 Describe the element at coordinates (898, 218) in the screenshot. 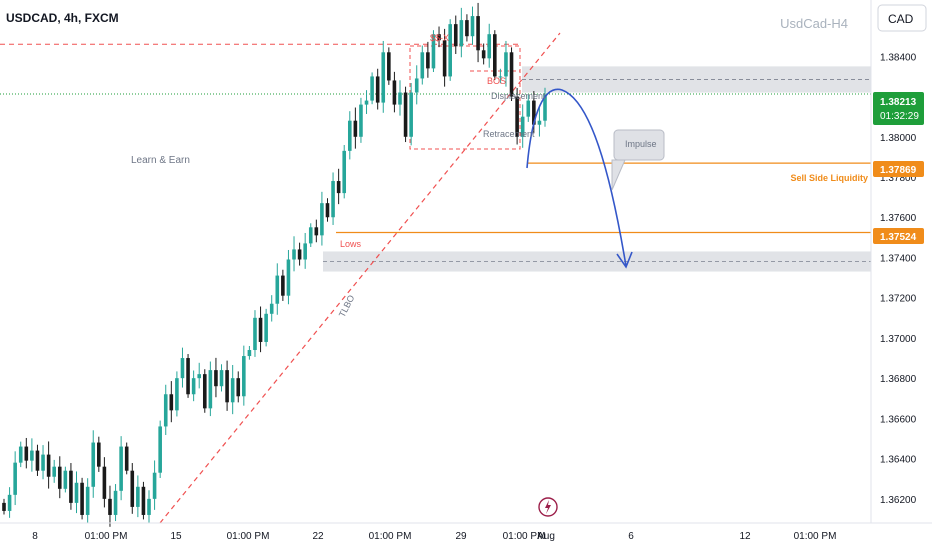

I see `price-tick-label: 1.37600` at that location.